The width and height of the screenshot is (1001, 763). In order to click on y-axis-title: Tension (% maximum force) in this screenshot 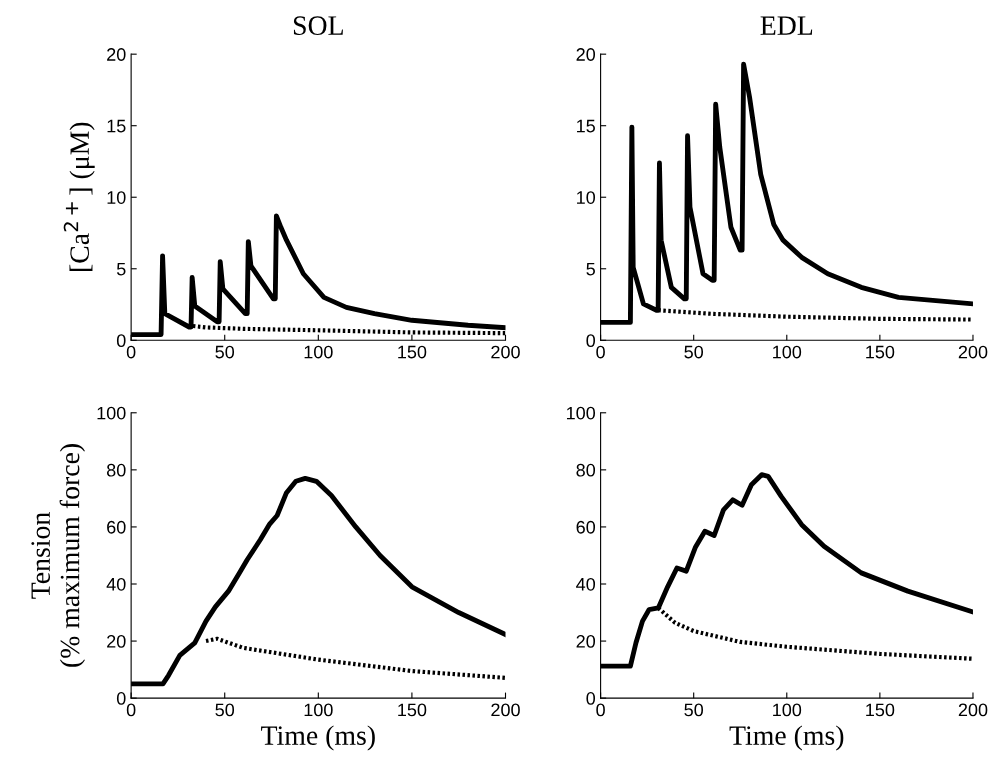, I will do `click(58, 555)`.